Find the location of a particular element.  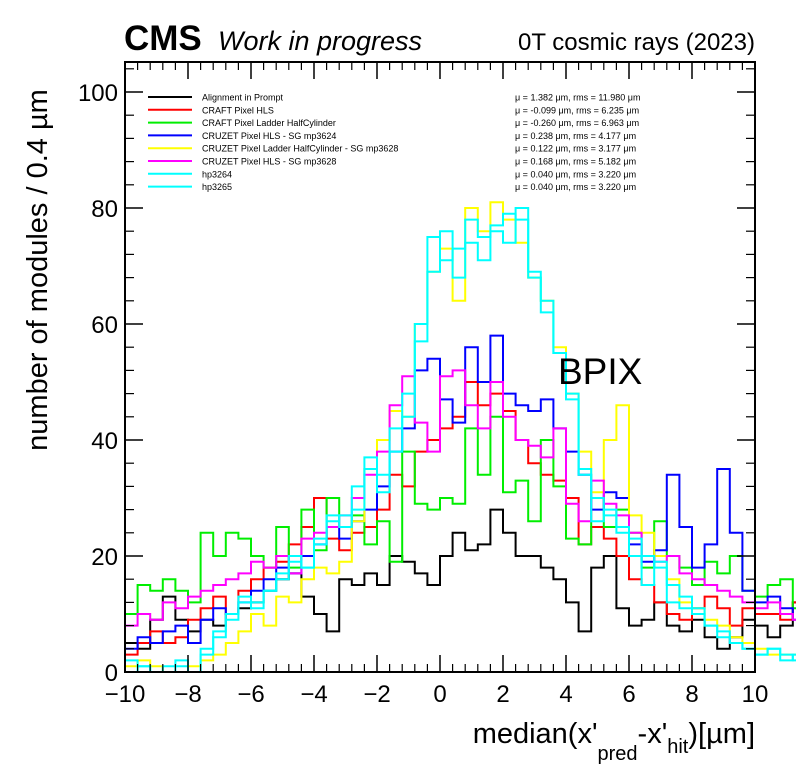

x-tick-label: 8 is located at coordinates (691, 694).